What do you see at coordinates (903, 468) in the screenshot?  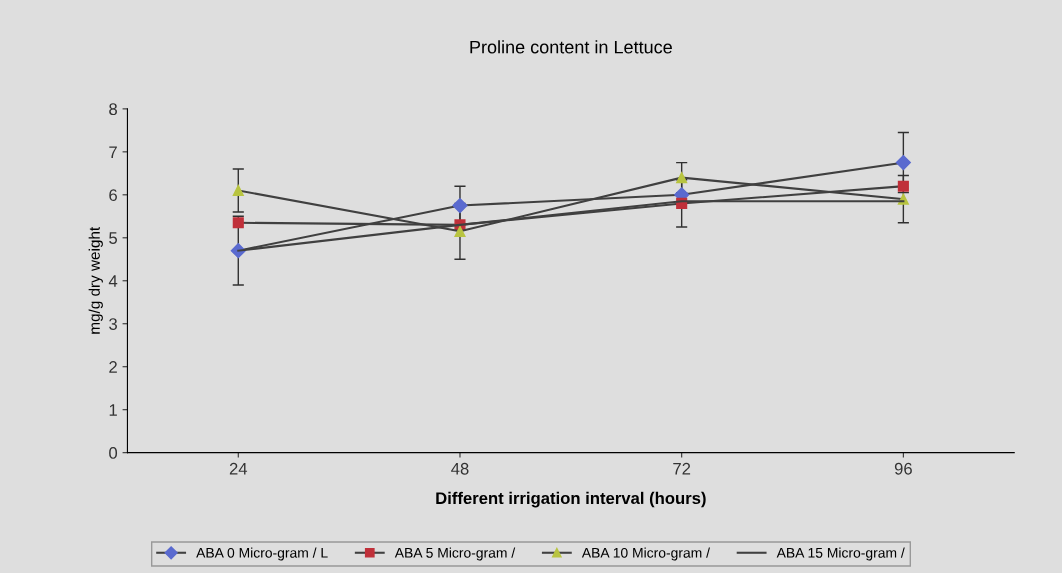 I see `x-tick-label: 96` at bounding box center [903, 468].